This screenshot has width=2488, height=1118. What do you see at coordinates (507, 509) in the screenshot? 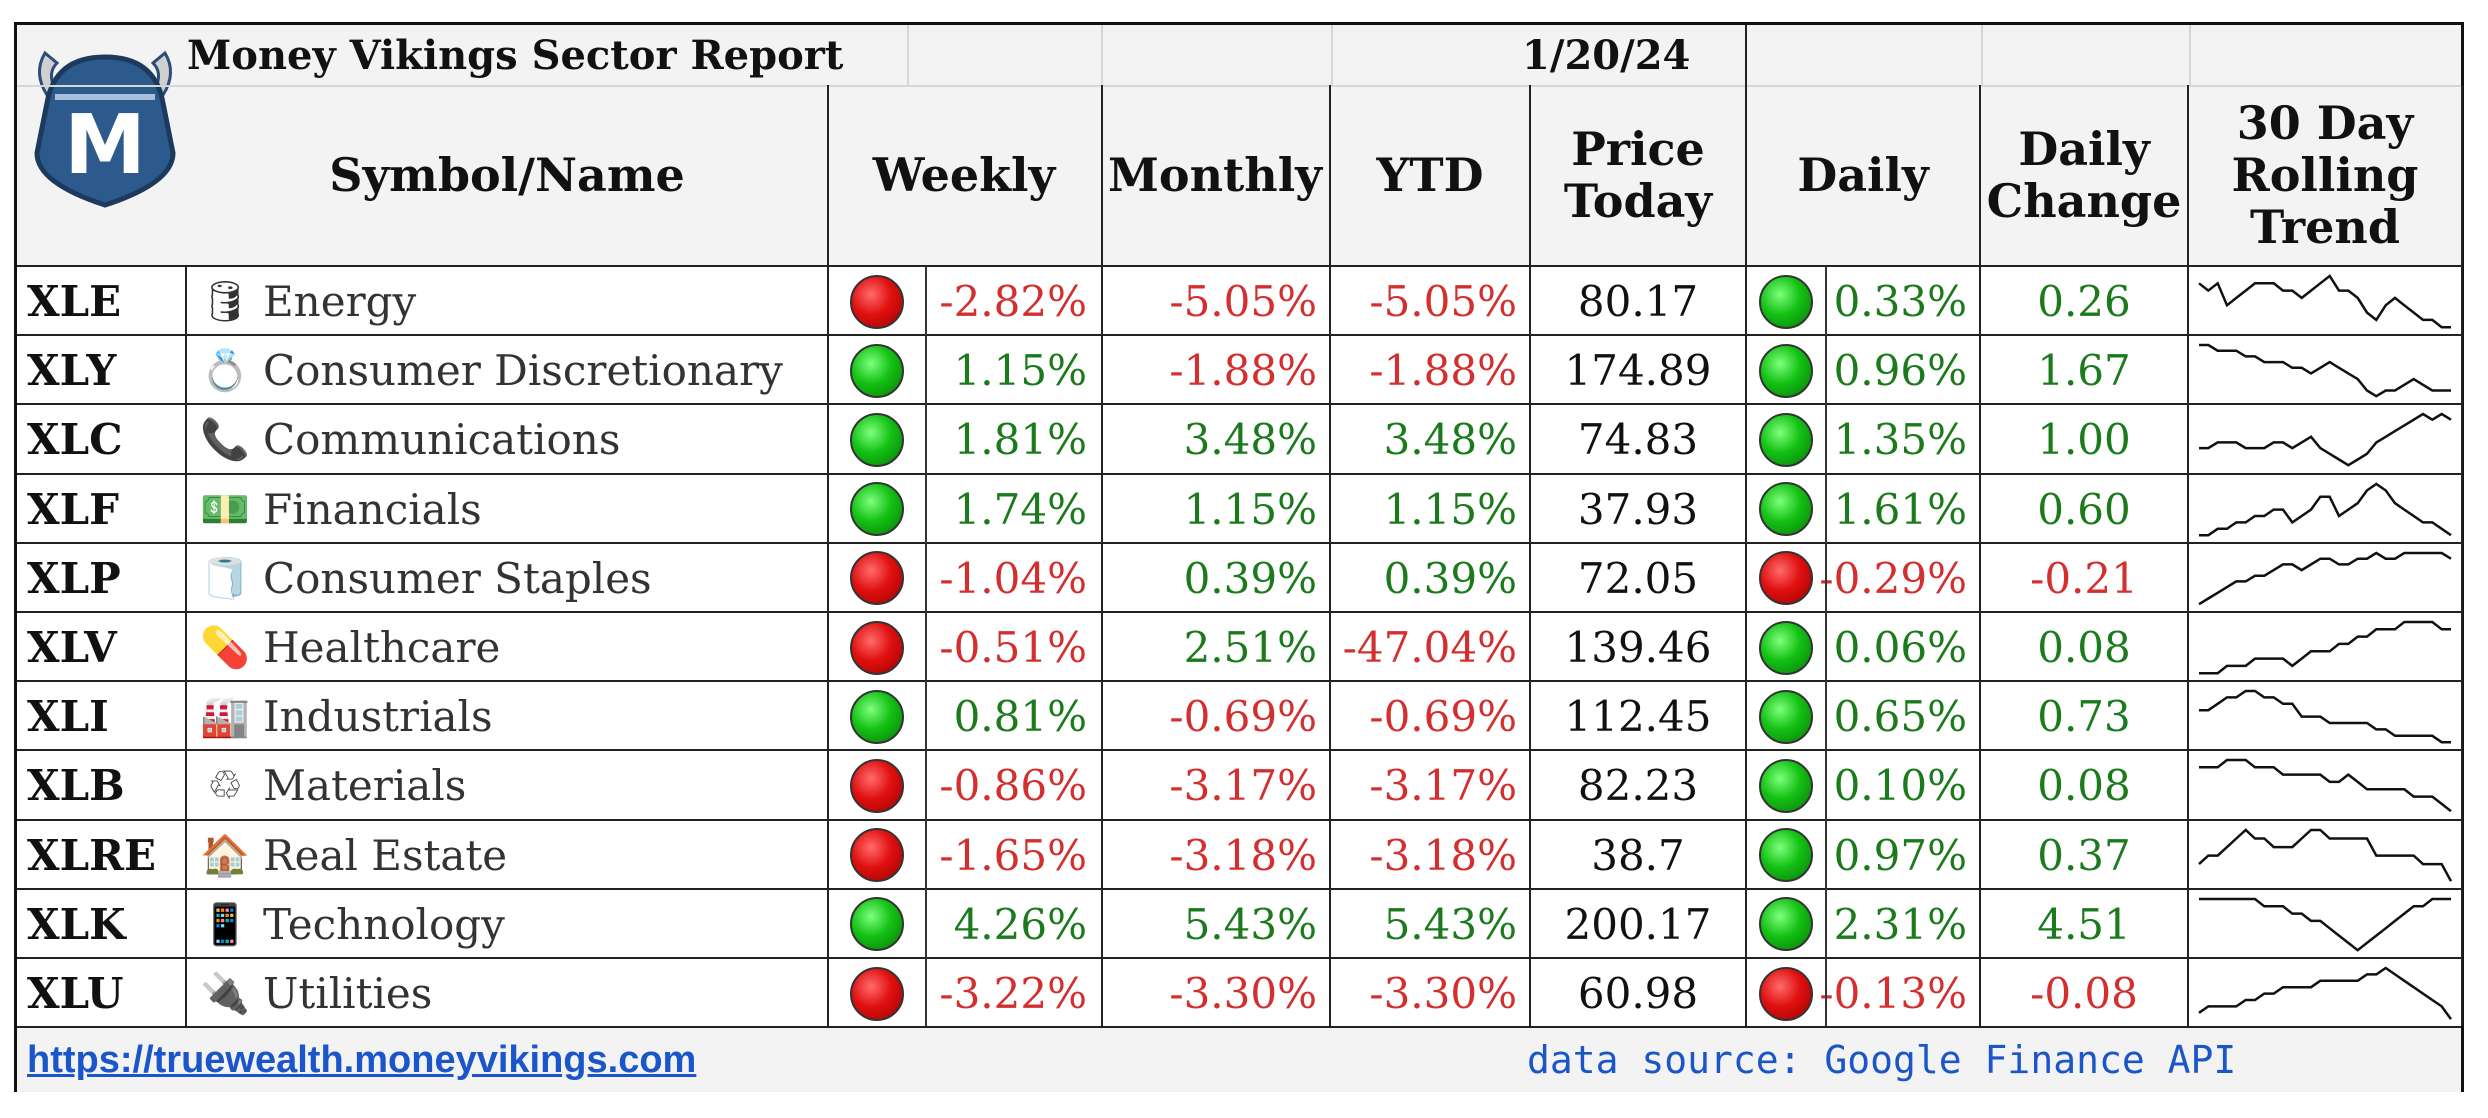
I see `sector-name-cell: 💵 Financials` at bounding box center [507, 509].